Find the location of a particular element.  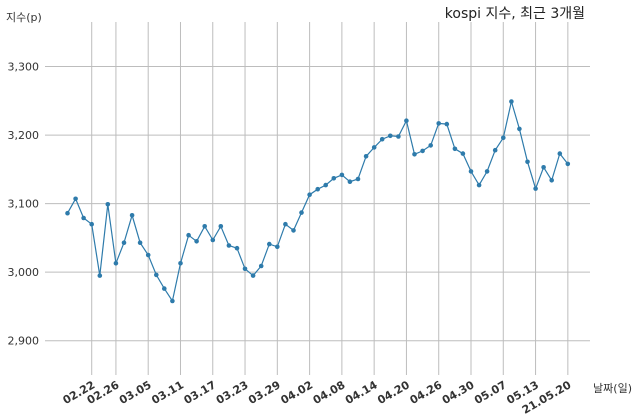

x-tick-label: 03.11 is located at coordinates (167, 392).